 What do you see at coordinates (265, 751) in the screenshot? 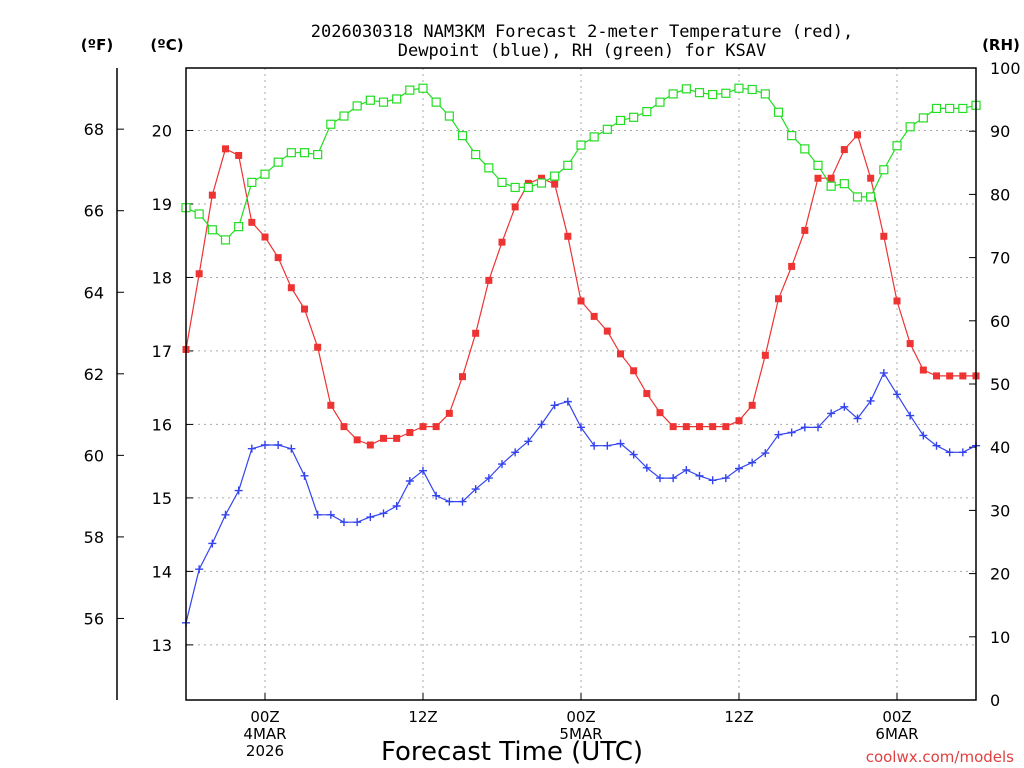
I see `time-tick-label: 2026` at bounding box center [265, 751].